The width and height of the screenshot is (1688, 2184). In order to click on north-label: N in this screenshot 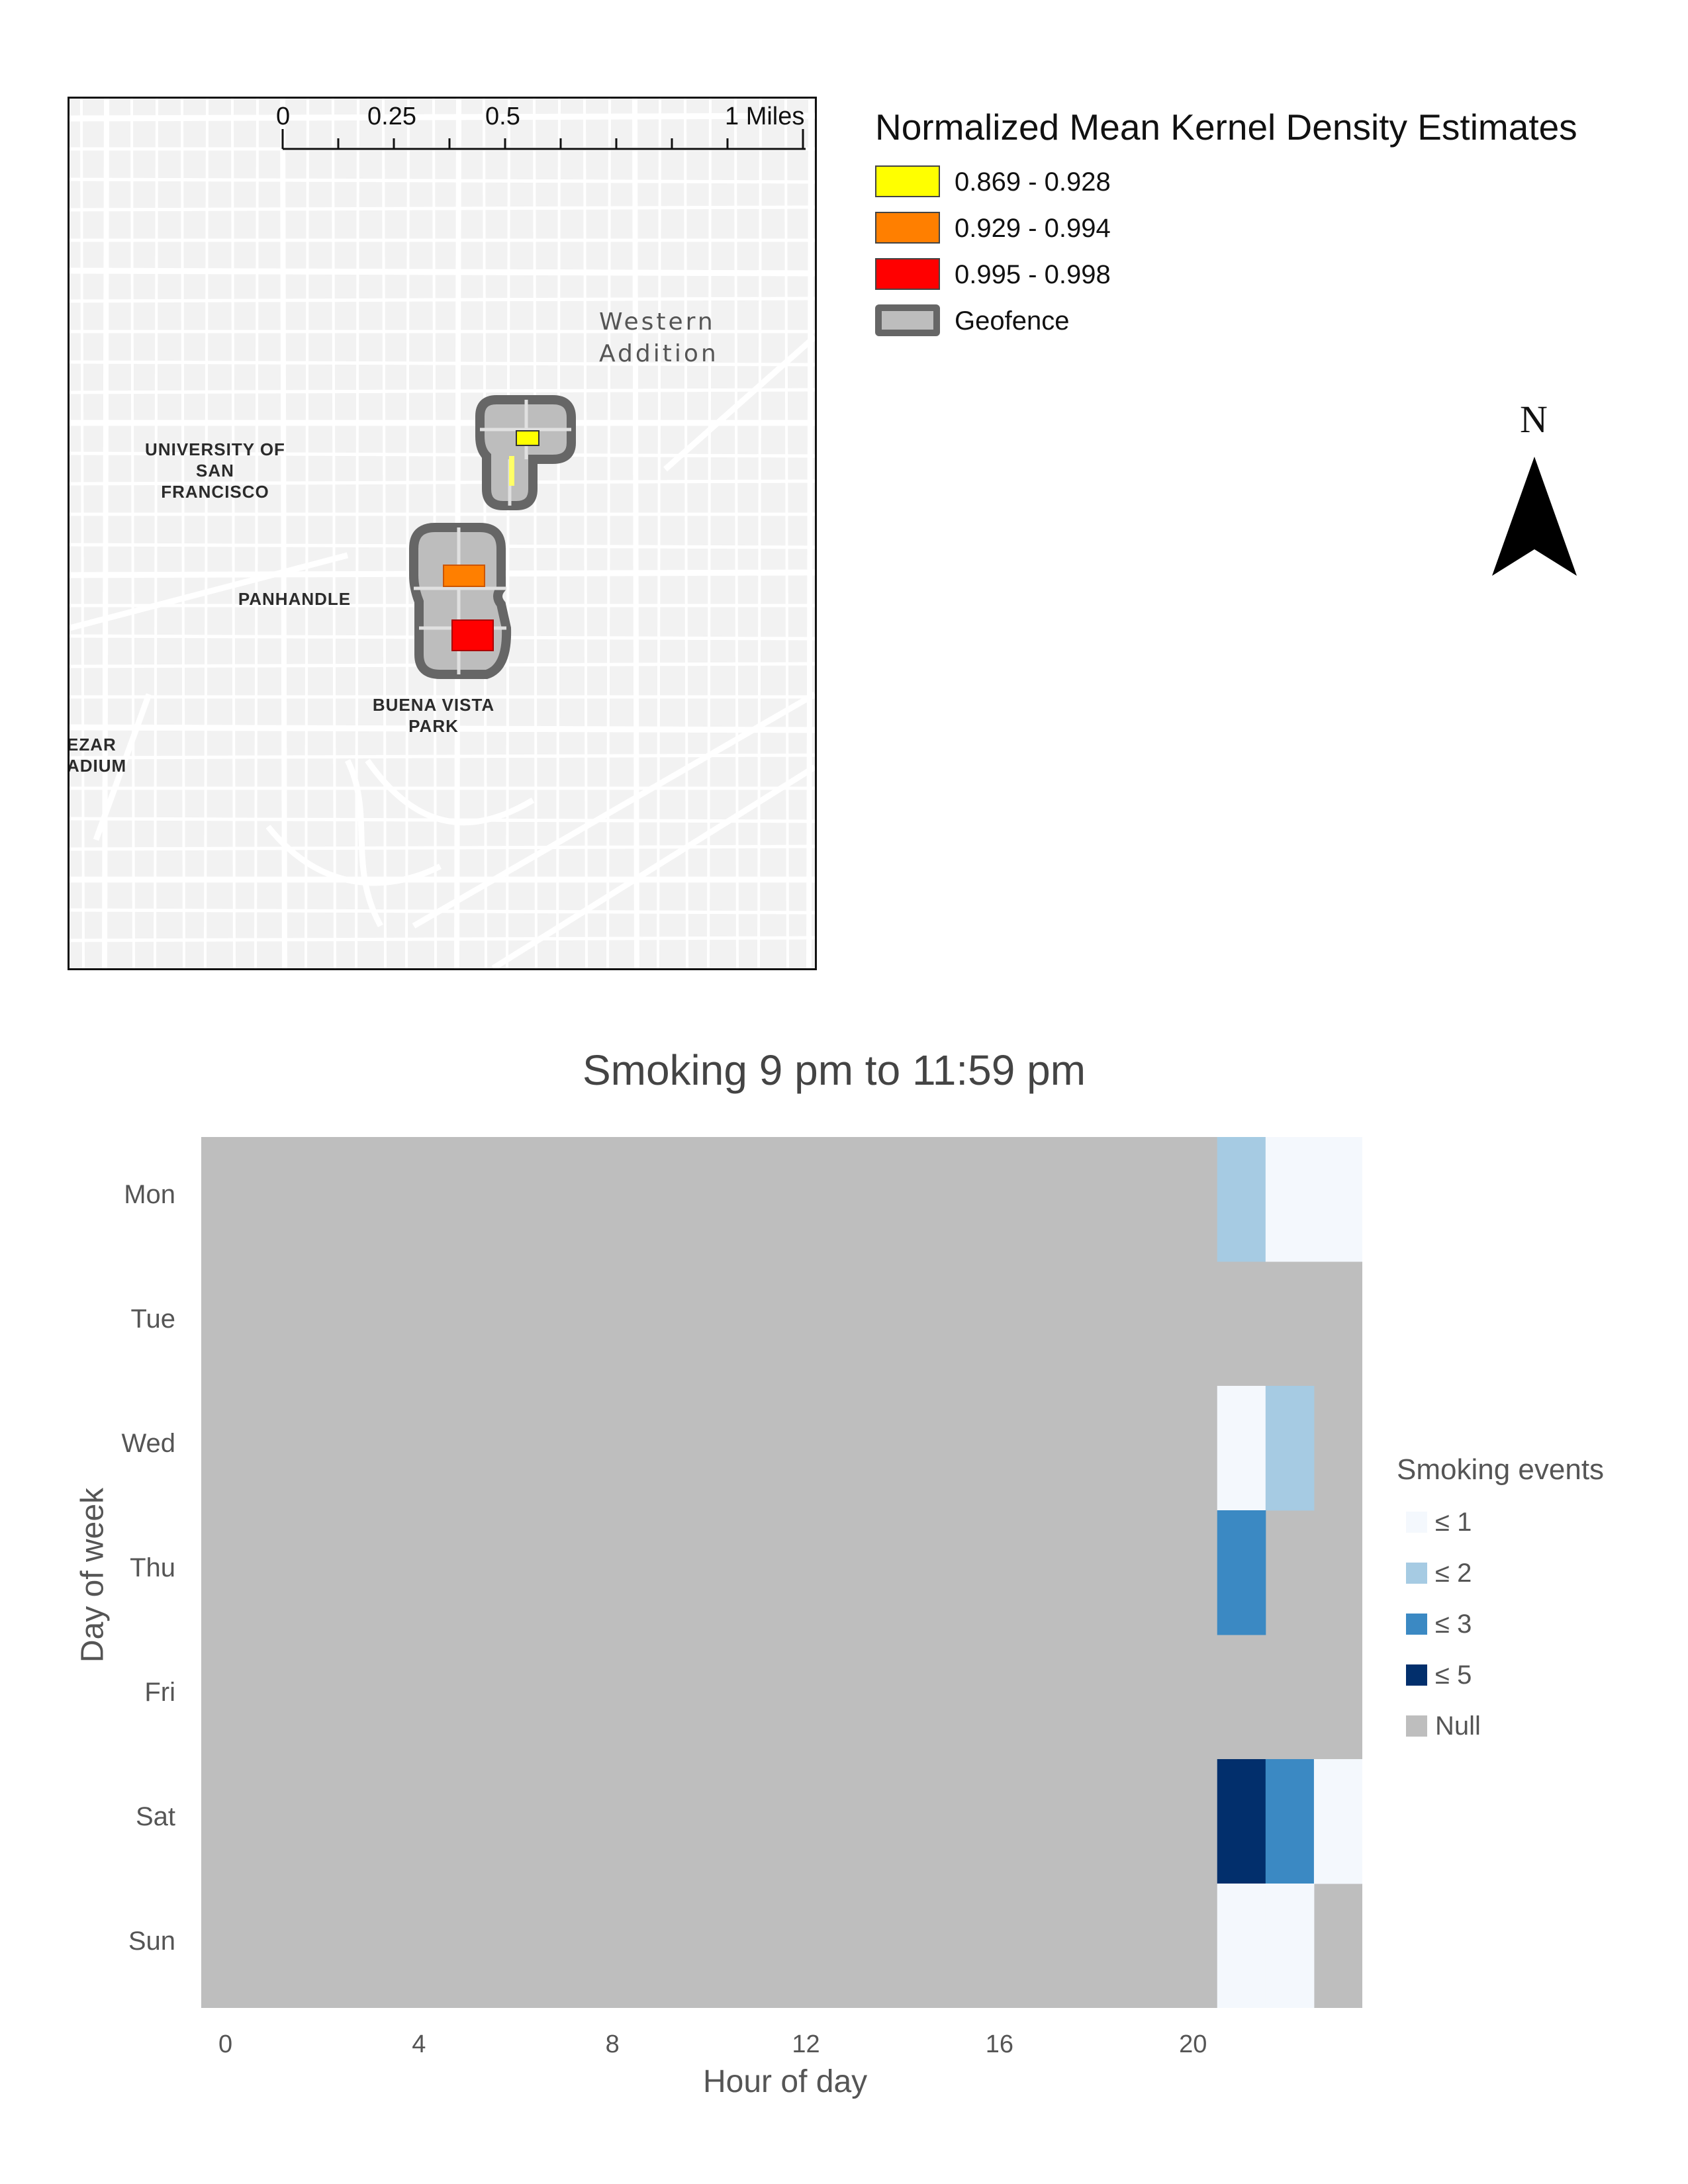, I will do `click(1534, 419)`.